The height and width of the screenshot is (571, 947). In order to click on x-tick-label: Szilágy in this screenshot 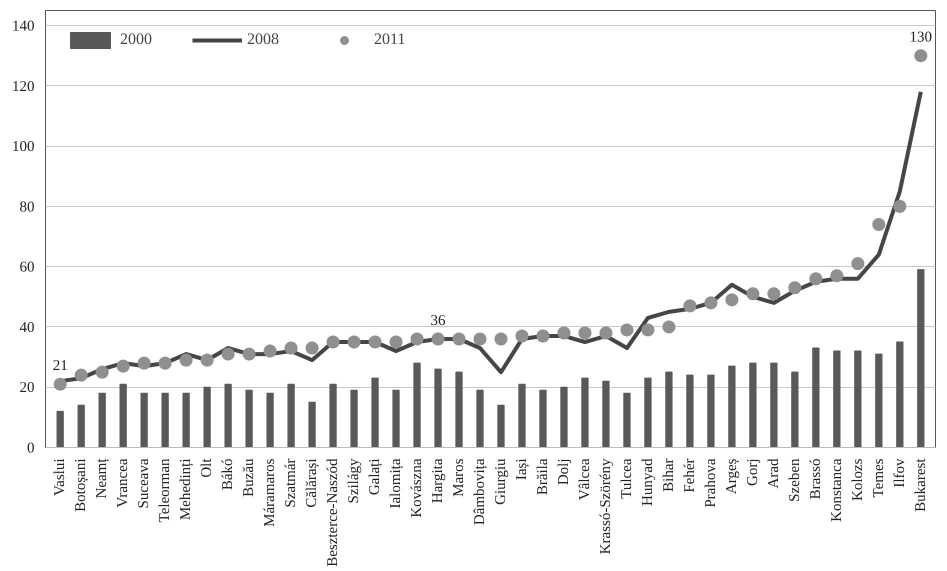, I will do `click(354, 481)`.